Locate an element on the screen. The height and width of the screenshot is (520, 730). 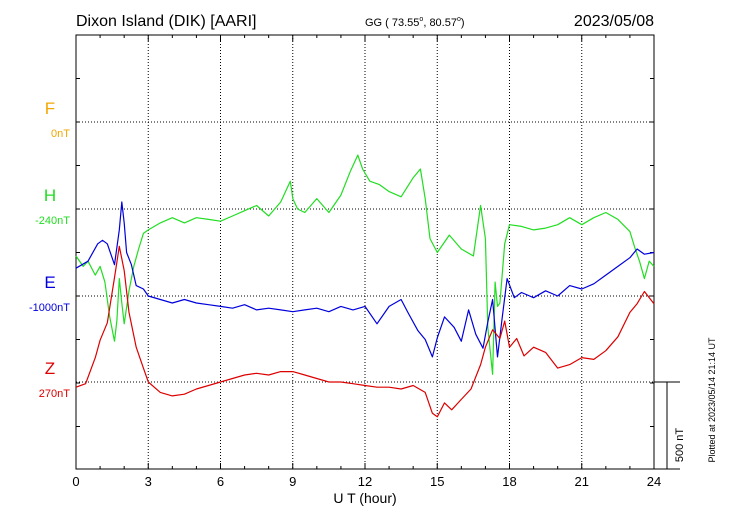
coords-lon: , 80.57 is located at coordinates (440, 23).